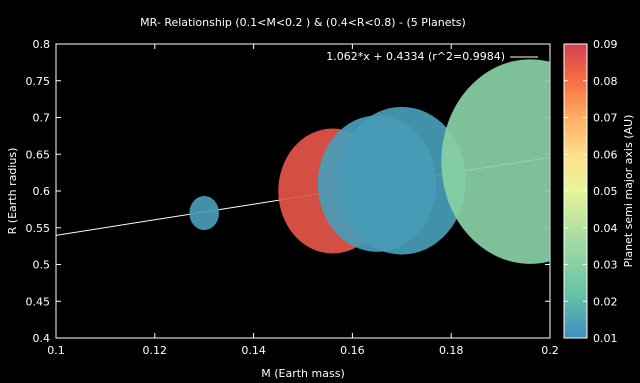  I want to click on colorbar-tick-label: 0.07, so click(605, 118).